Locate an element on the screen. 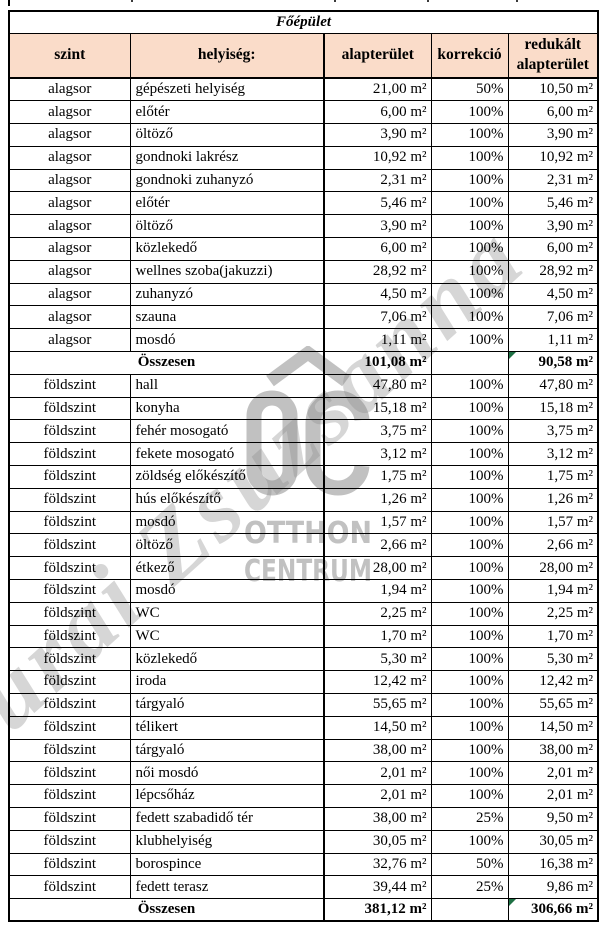 This screenshot has width=605, height=940. total-reduced-area-cell: 90,58 m² is located at coordinates (553, 363).